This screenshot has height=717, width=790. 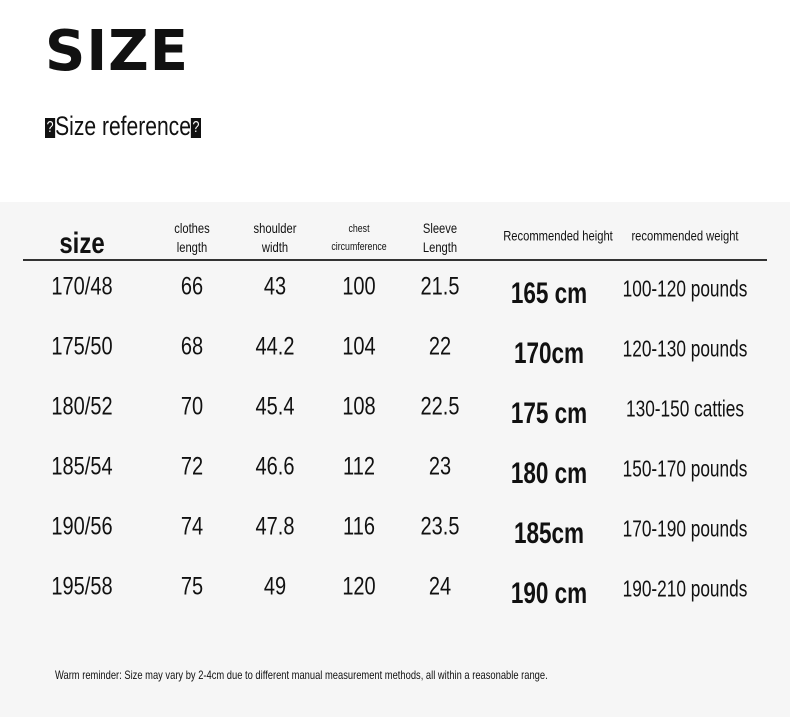 I want to click on header-line: circumference, so click(x=359, y=247).